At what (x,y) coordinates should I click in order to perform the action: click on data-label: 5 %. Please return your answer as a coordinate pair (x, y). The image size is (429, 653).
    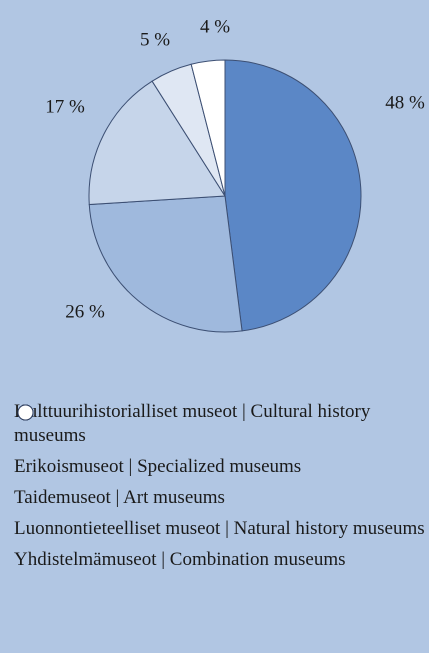
    Looking at the image, I should click on (155, 39).